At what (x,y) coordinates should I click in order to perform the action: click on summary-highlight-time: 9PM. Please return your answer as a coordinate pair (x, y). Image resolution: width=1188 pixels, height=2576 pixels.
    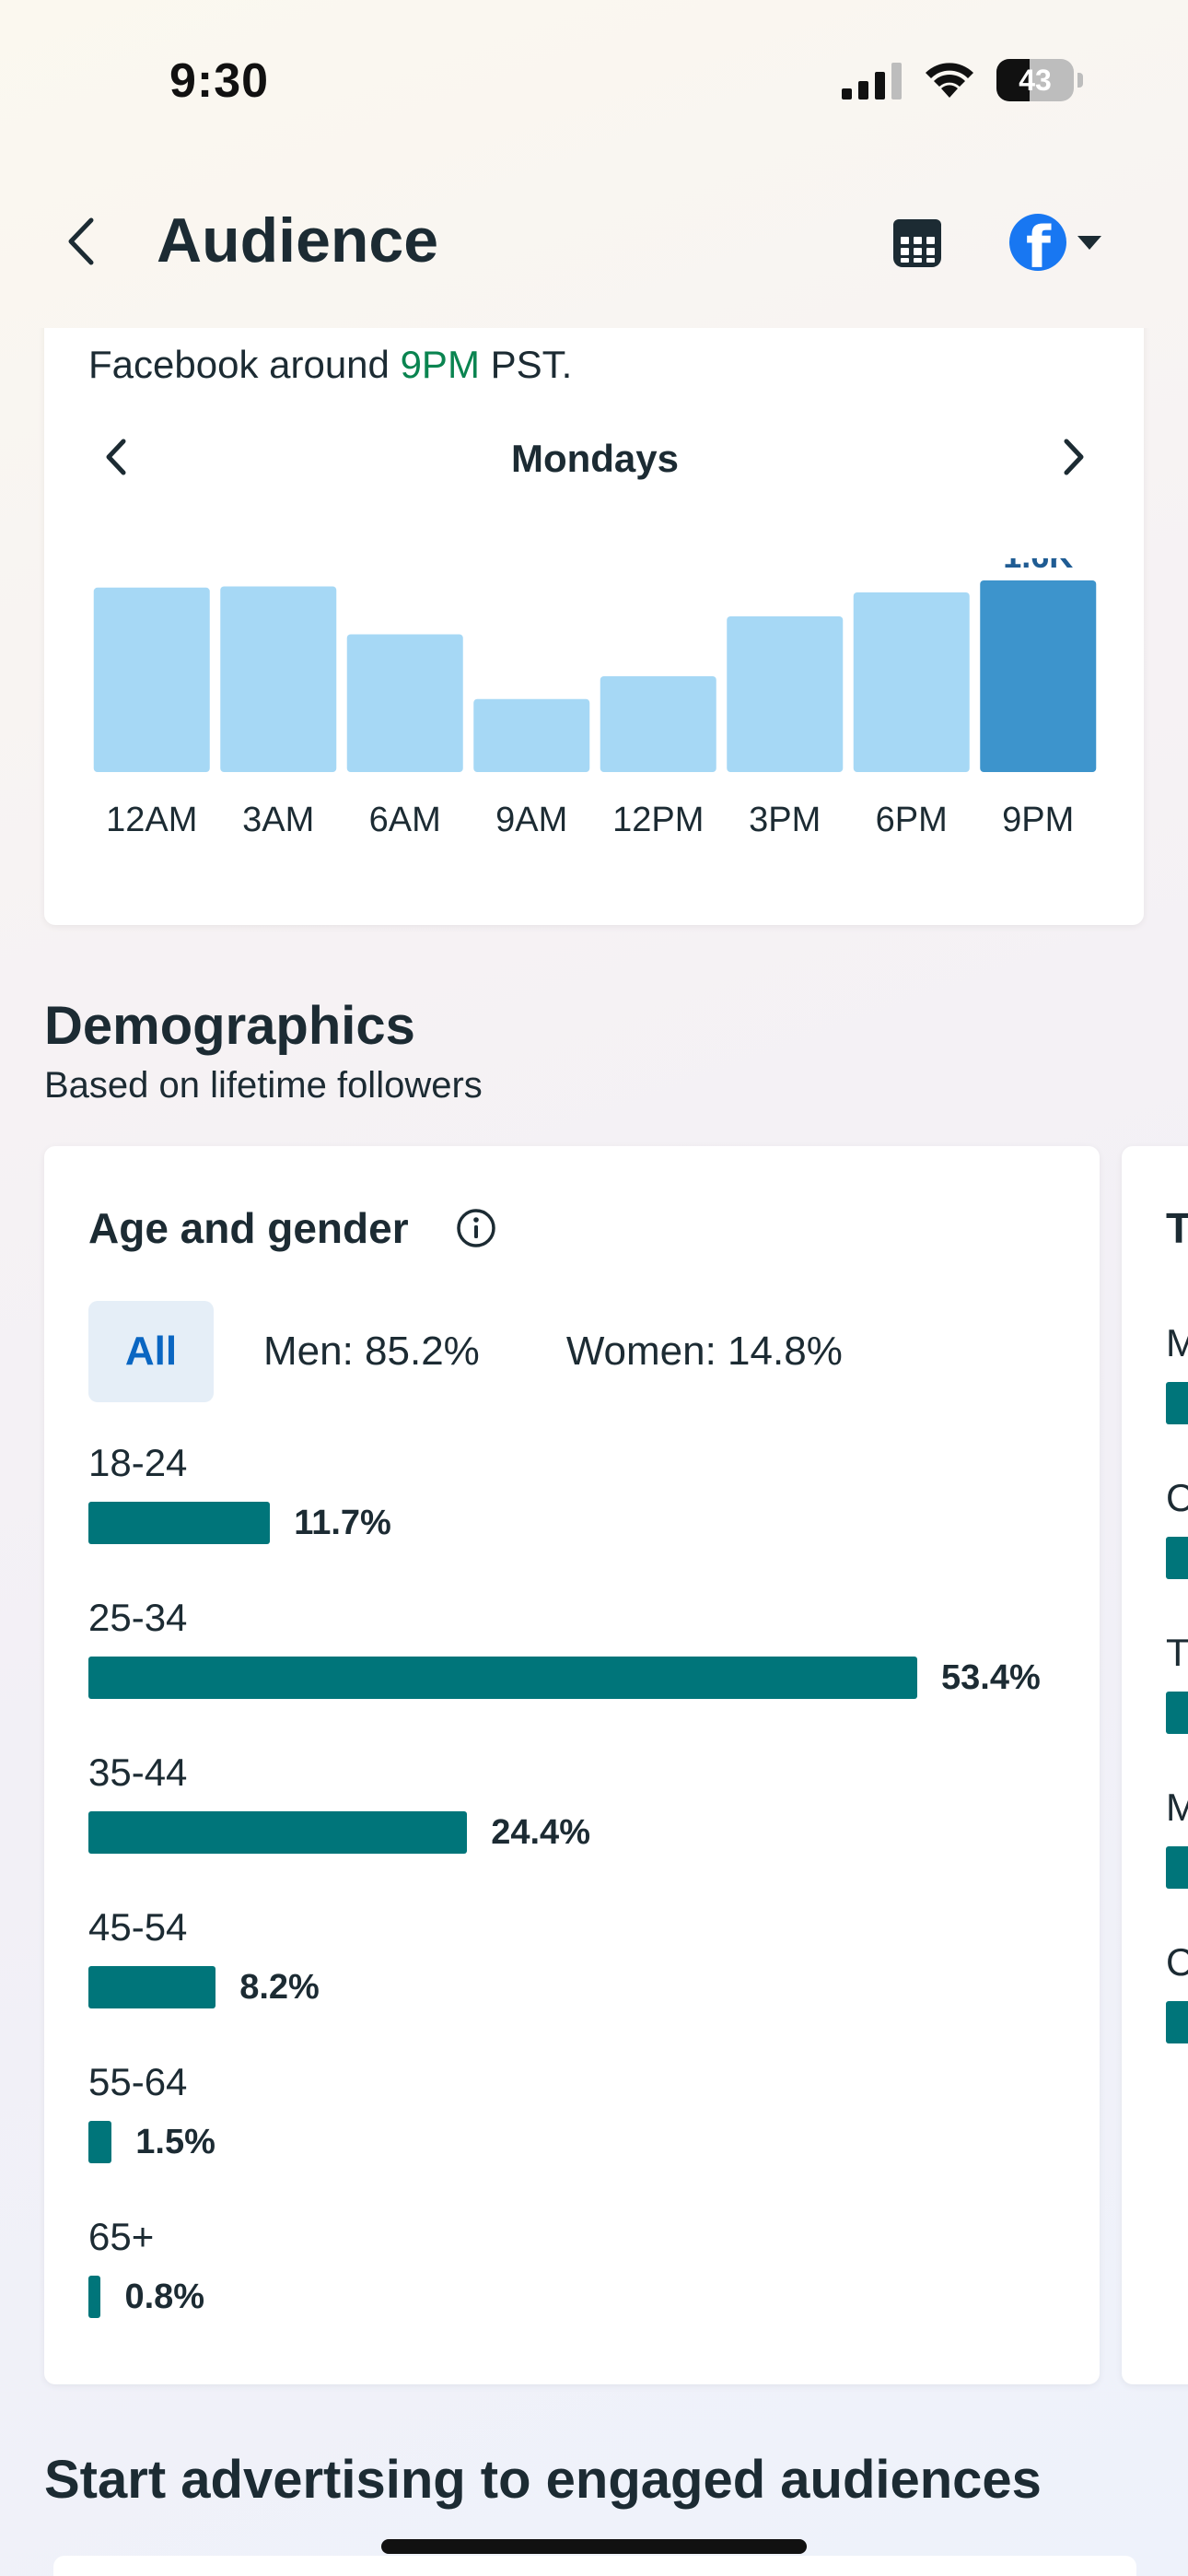
    Looking at the image, I should click on (440, 364).